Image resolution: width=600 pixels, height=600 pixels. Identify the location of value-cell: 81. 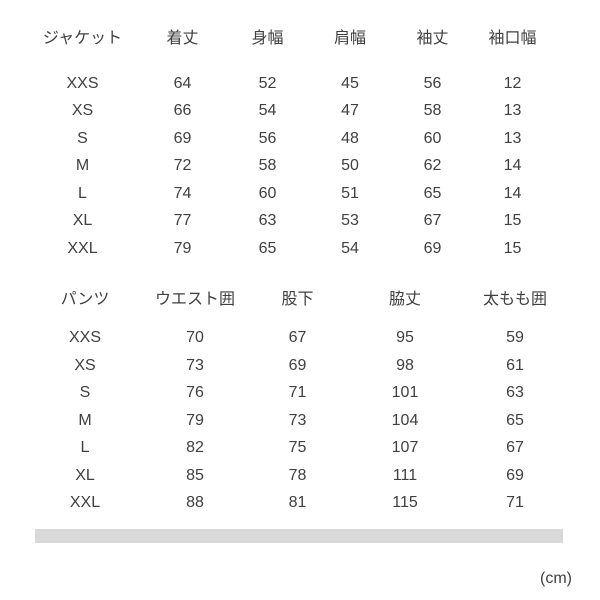
(297, 503).